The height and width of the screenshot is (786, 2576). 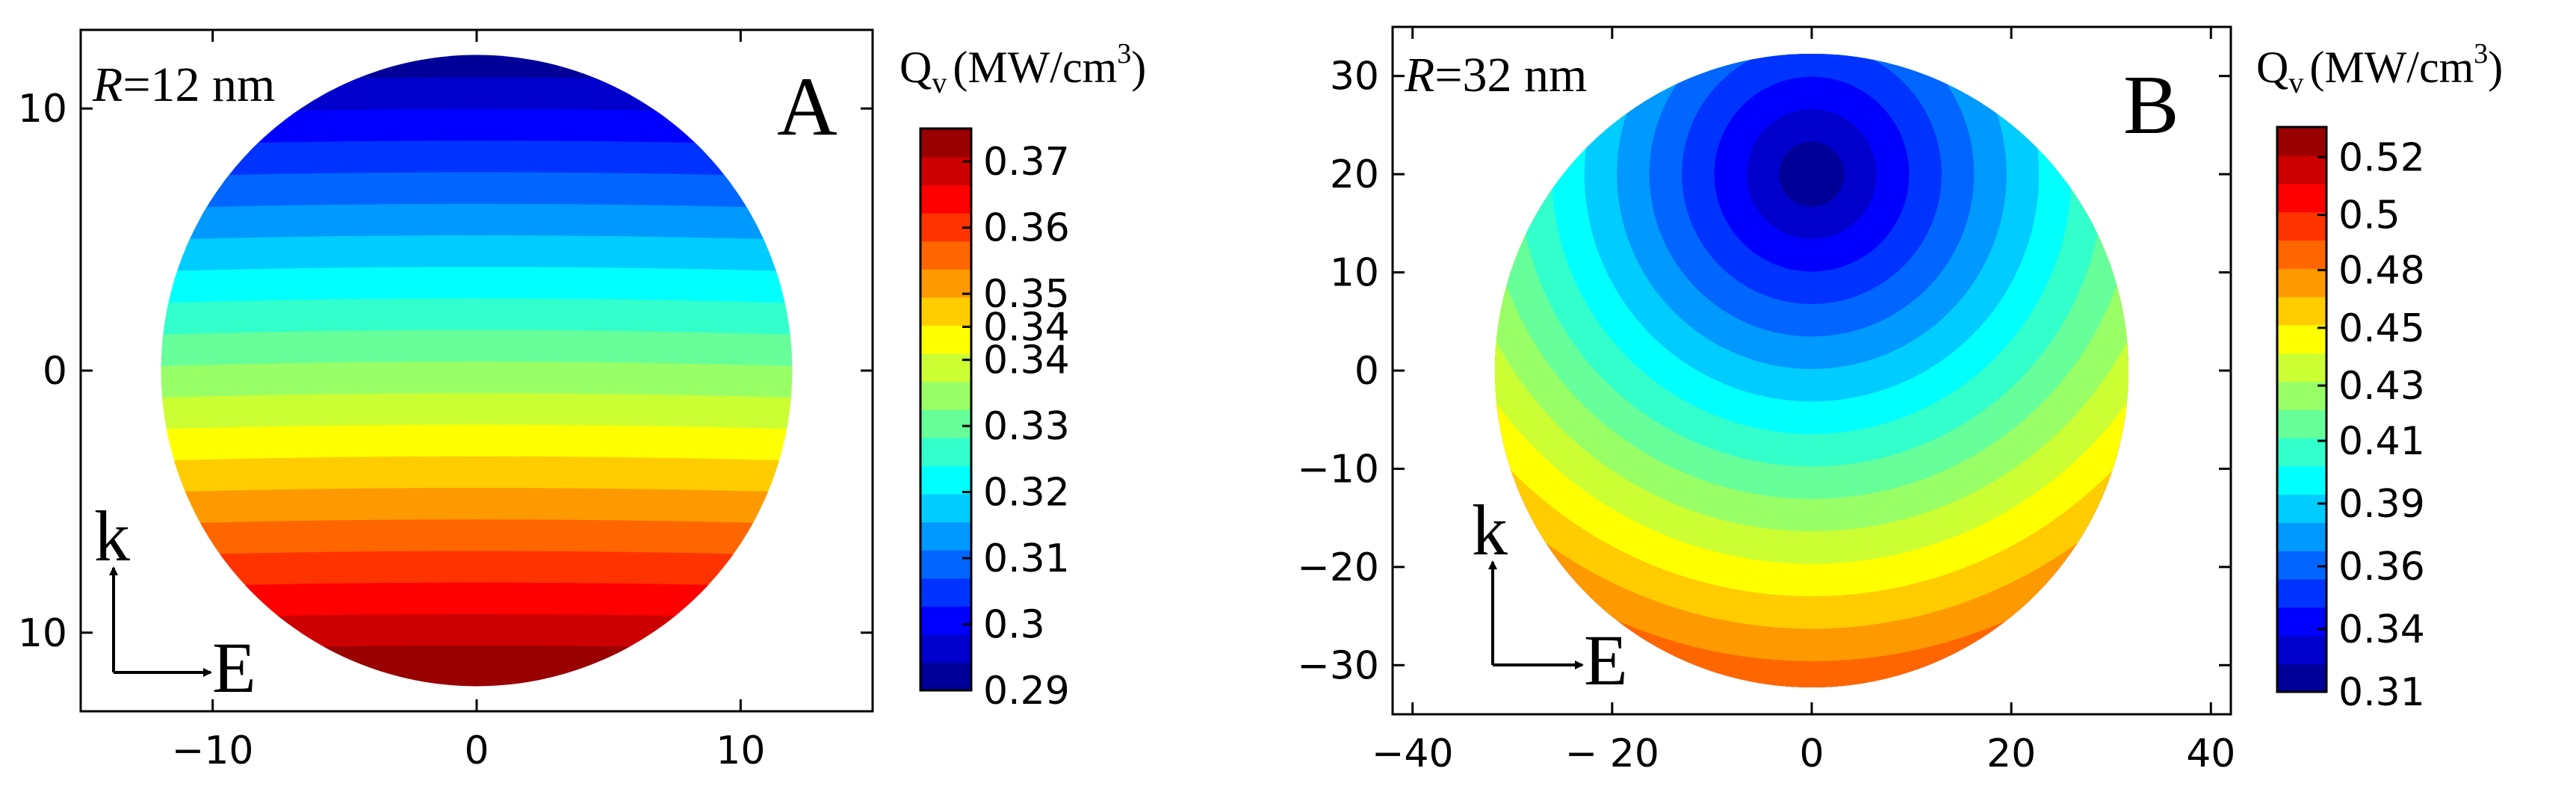 I want to click on panel-b-ytick-label: −30, so click(x=1338, y=666).